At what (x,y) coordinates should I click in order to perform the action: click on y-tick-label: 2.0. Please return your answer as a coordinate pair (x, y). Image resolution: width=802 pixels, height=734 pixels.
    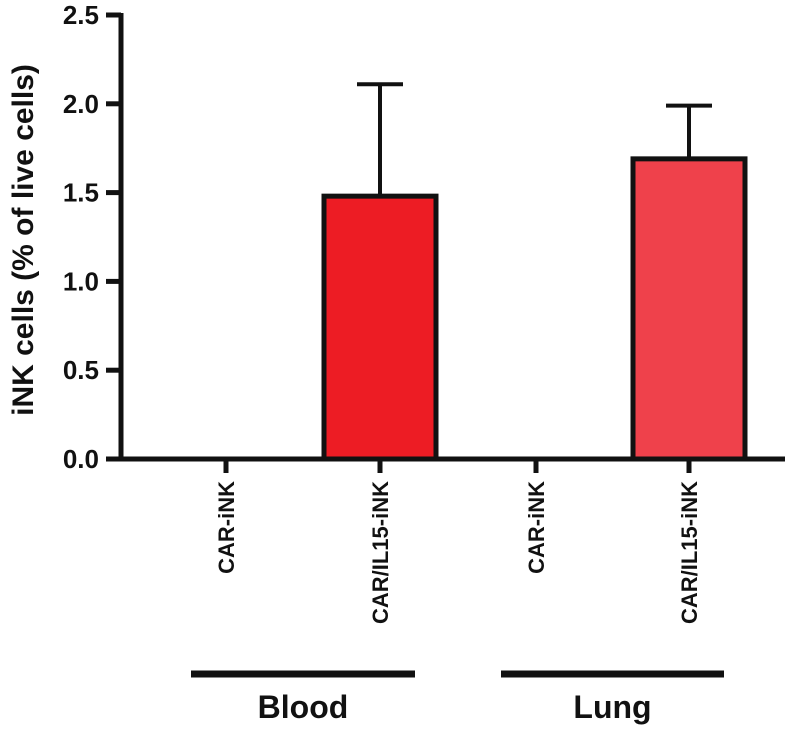
    Looking at the image, I should click on (81, 104).